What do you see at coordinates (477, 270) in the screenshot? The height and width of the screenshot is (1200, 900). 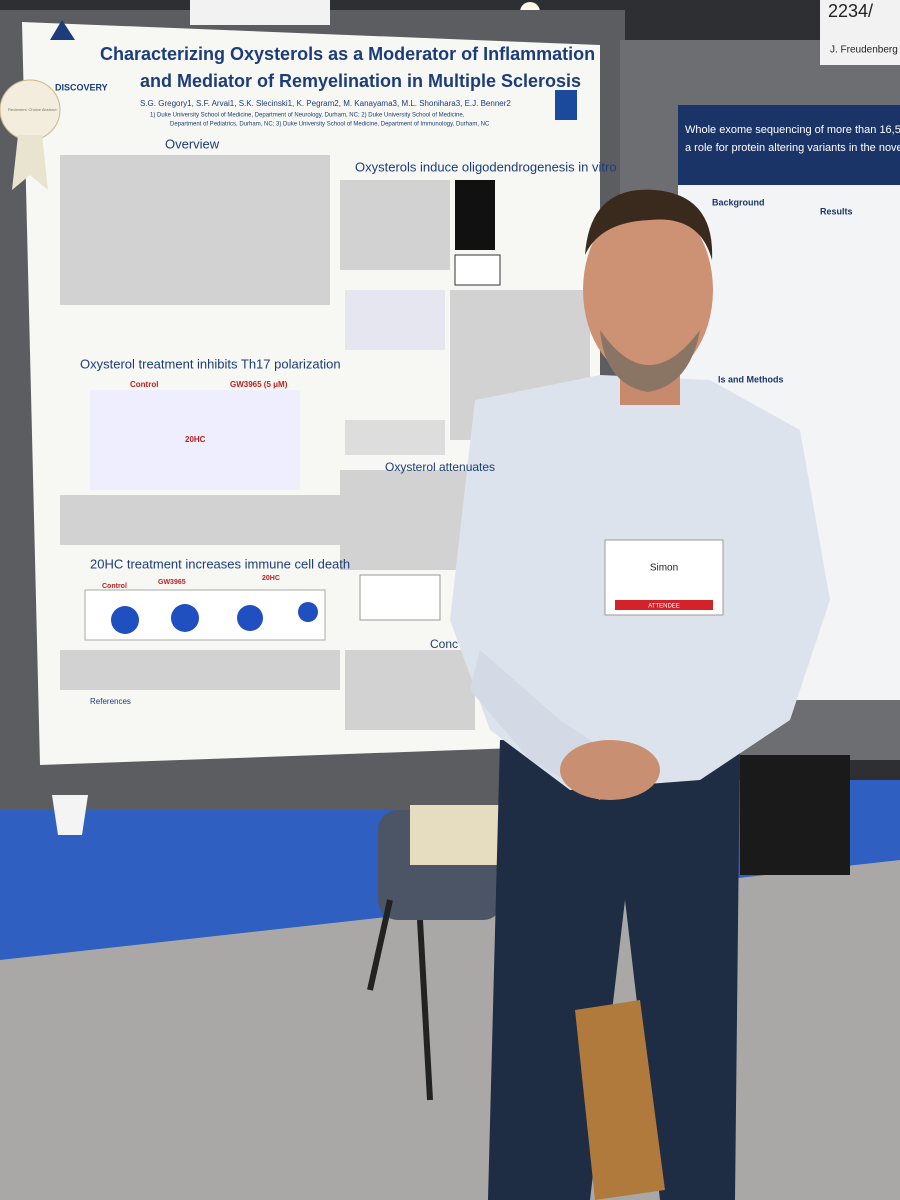 I see `bar-figure` at bounding box center [477, 270].